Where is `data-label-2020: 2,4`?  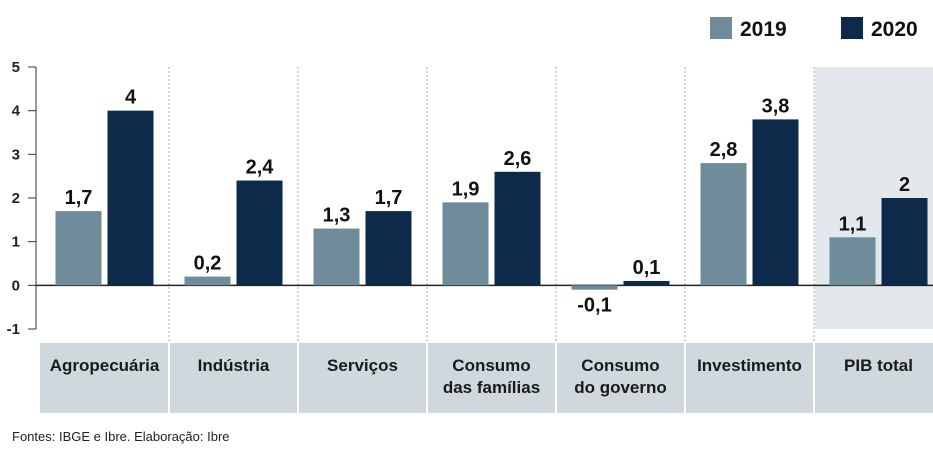 data-label-2020: 2,4 is located at coordinates (260, 168).